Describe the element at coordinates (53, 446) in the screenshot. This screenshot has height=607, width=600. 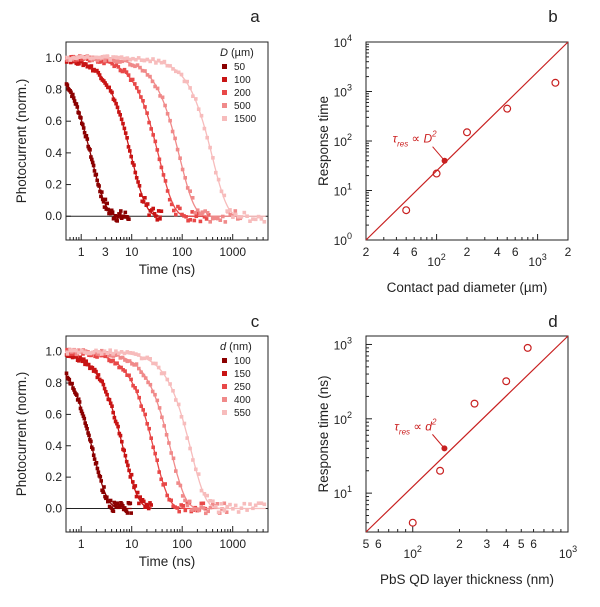
I see `y-tick-label: 0.4` at that location.